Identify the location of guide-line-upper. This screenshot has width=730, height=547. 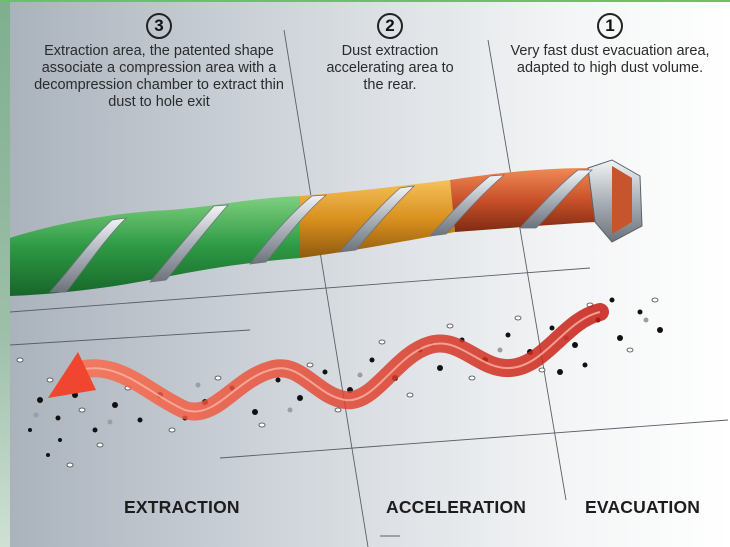
(300, 290).